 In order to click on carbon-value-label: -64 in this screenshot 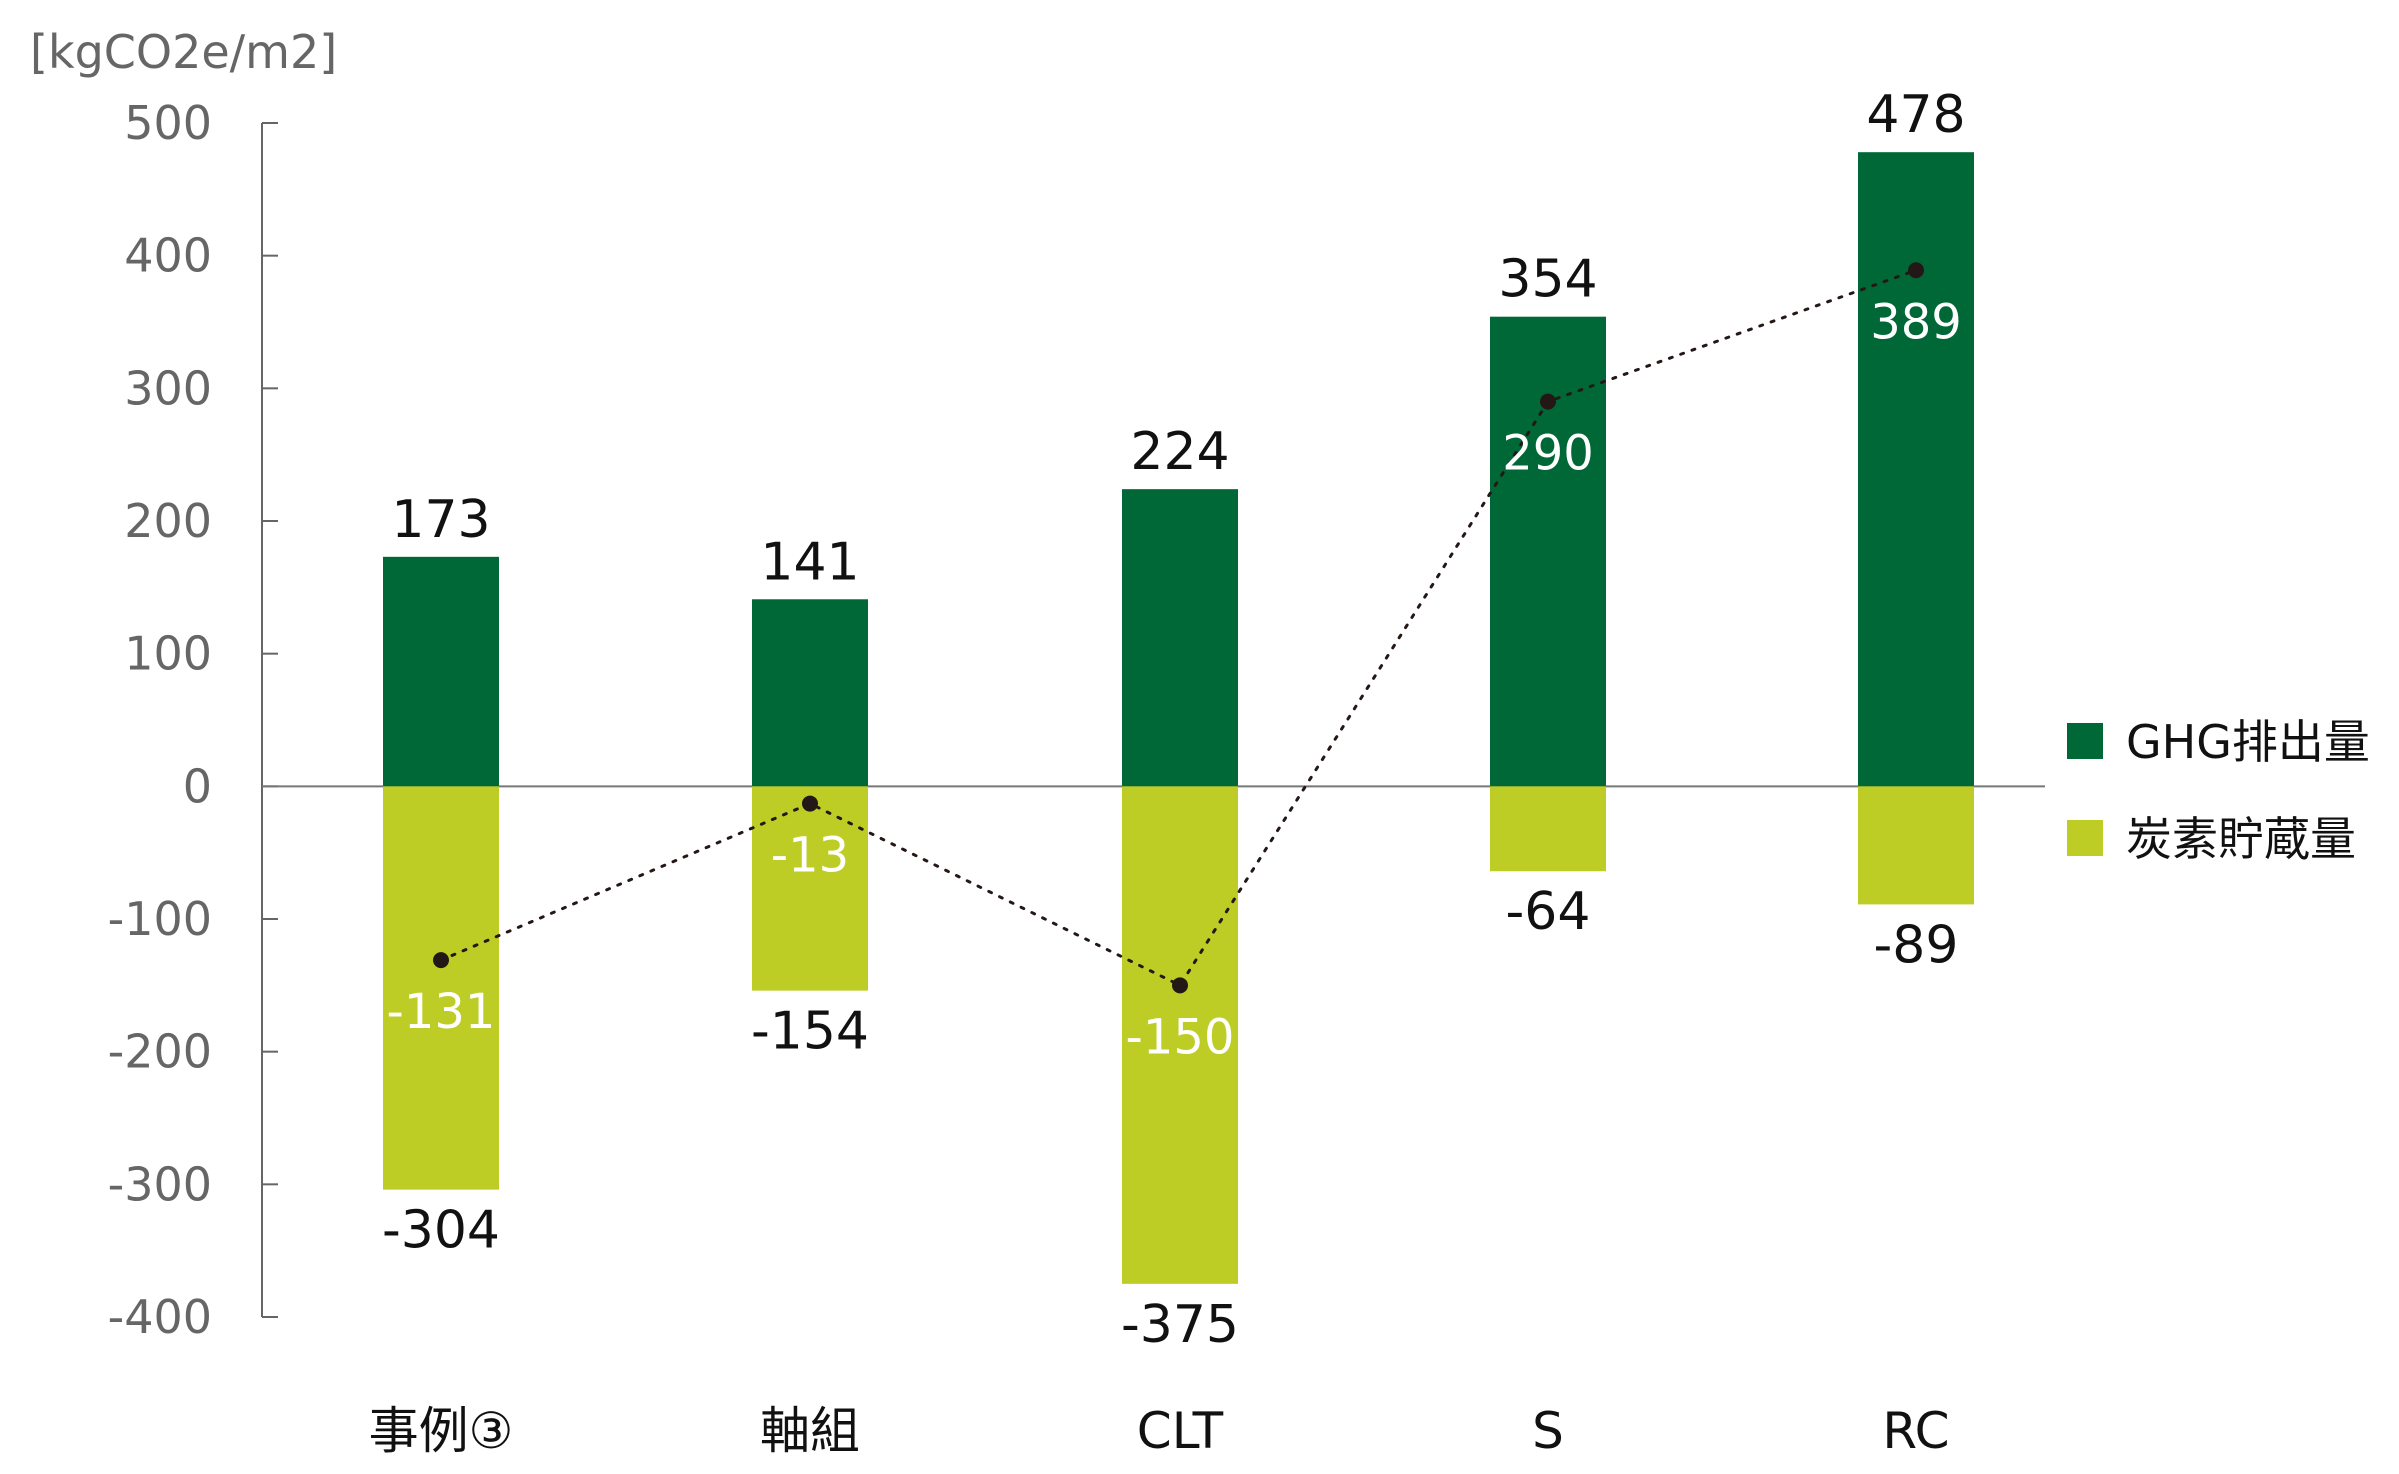, I will do `click(1548, 912)`.